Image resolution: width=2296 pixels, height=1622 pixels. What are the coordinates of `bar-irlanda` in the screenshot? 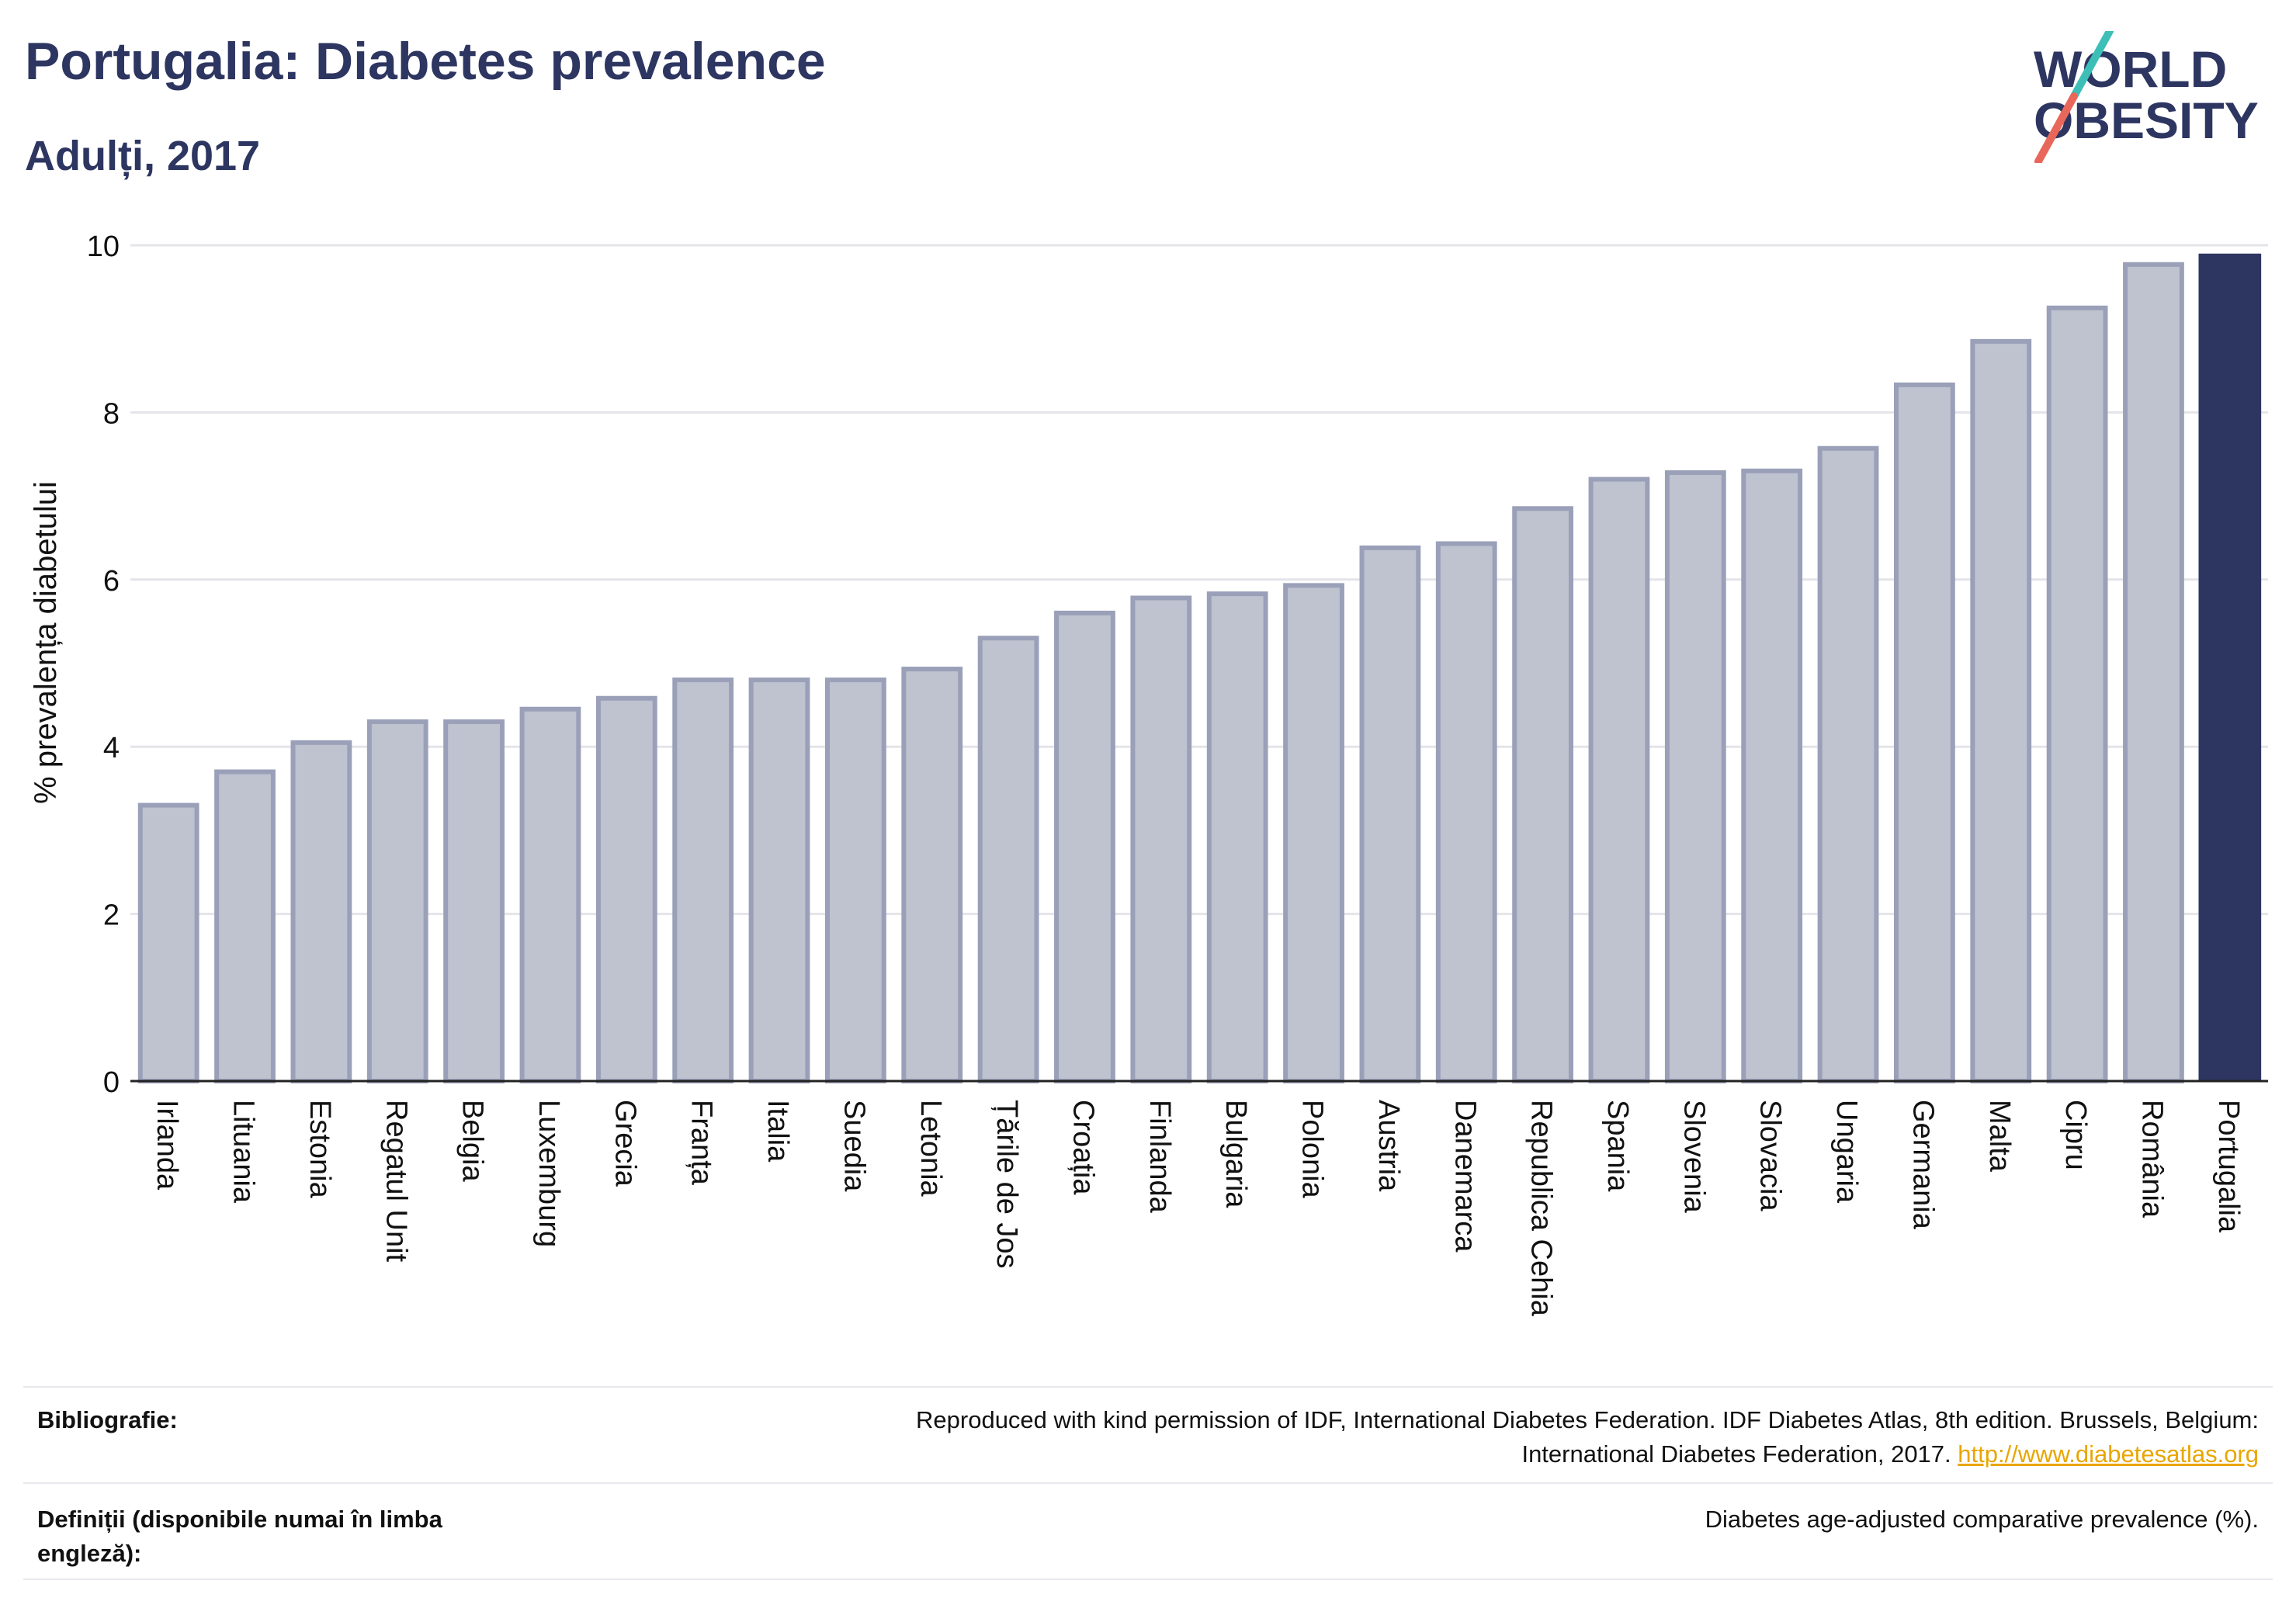 It's located at (168, 942).